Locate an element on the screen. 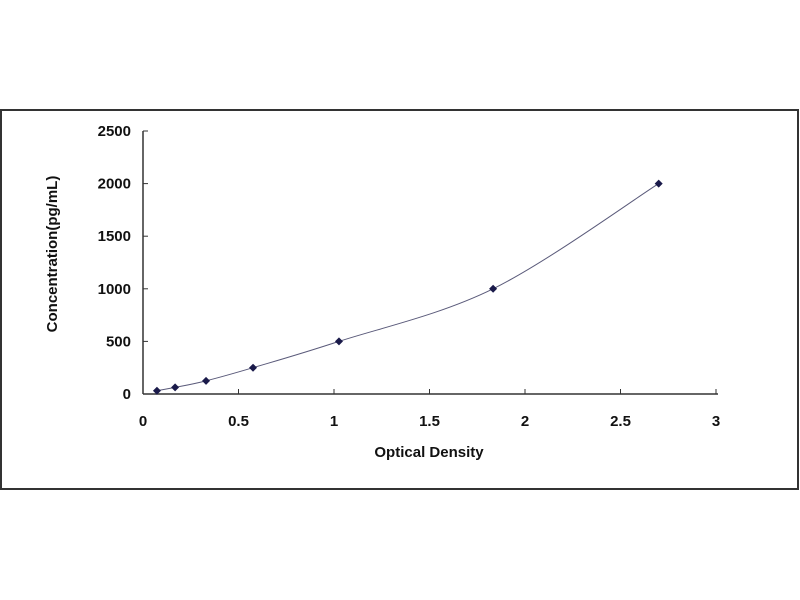 The image size is (800, 600). x-tick-label: 1.5 is located at coordinates (429, 421).